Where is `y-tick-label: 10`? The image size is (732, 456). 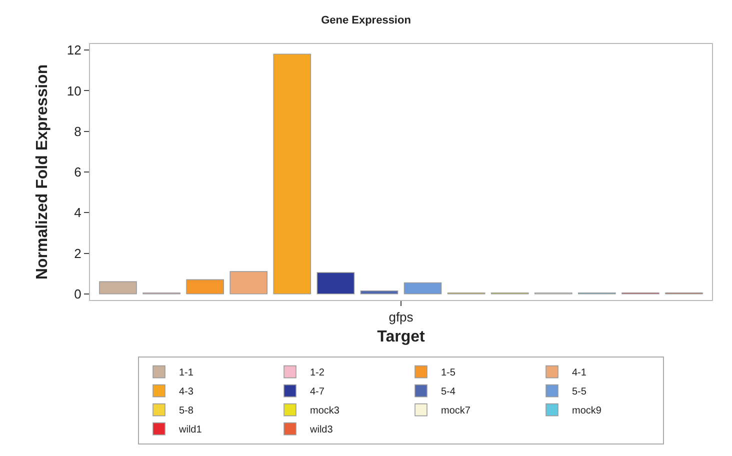 y-tick-label: 10 is located at coordinates (74, 90).